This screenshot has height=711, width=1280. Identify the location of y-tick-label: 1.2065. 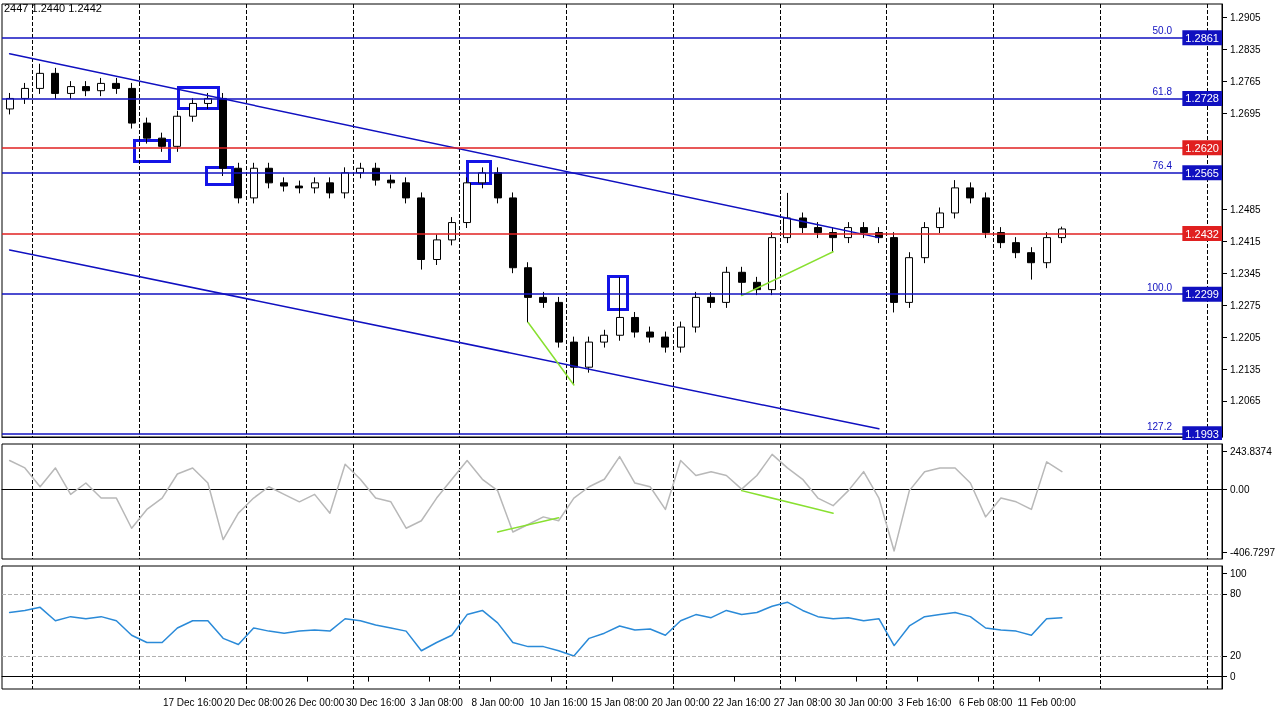
(1246, 401).